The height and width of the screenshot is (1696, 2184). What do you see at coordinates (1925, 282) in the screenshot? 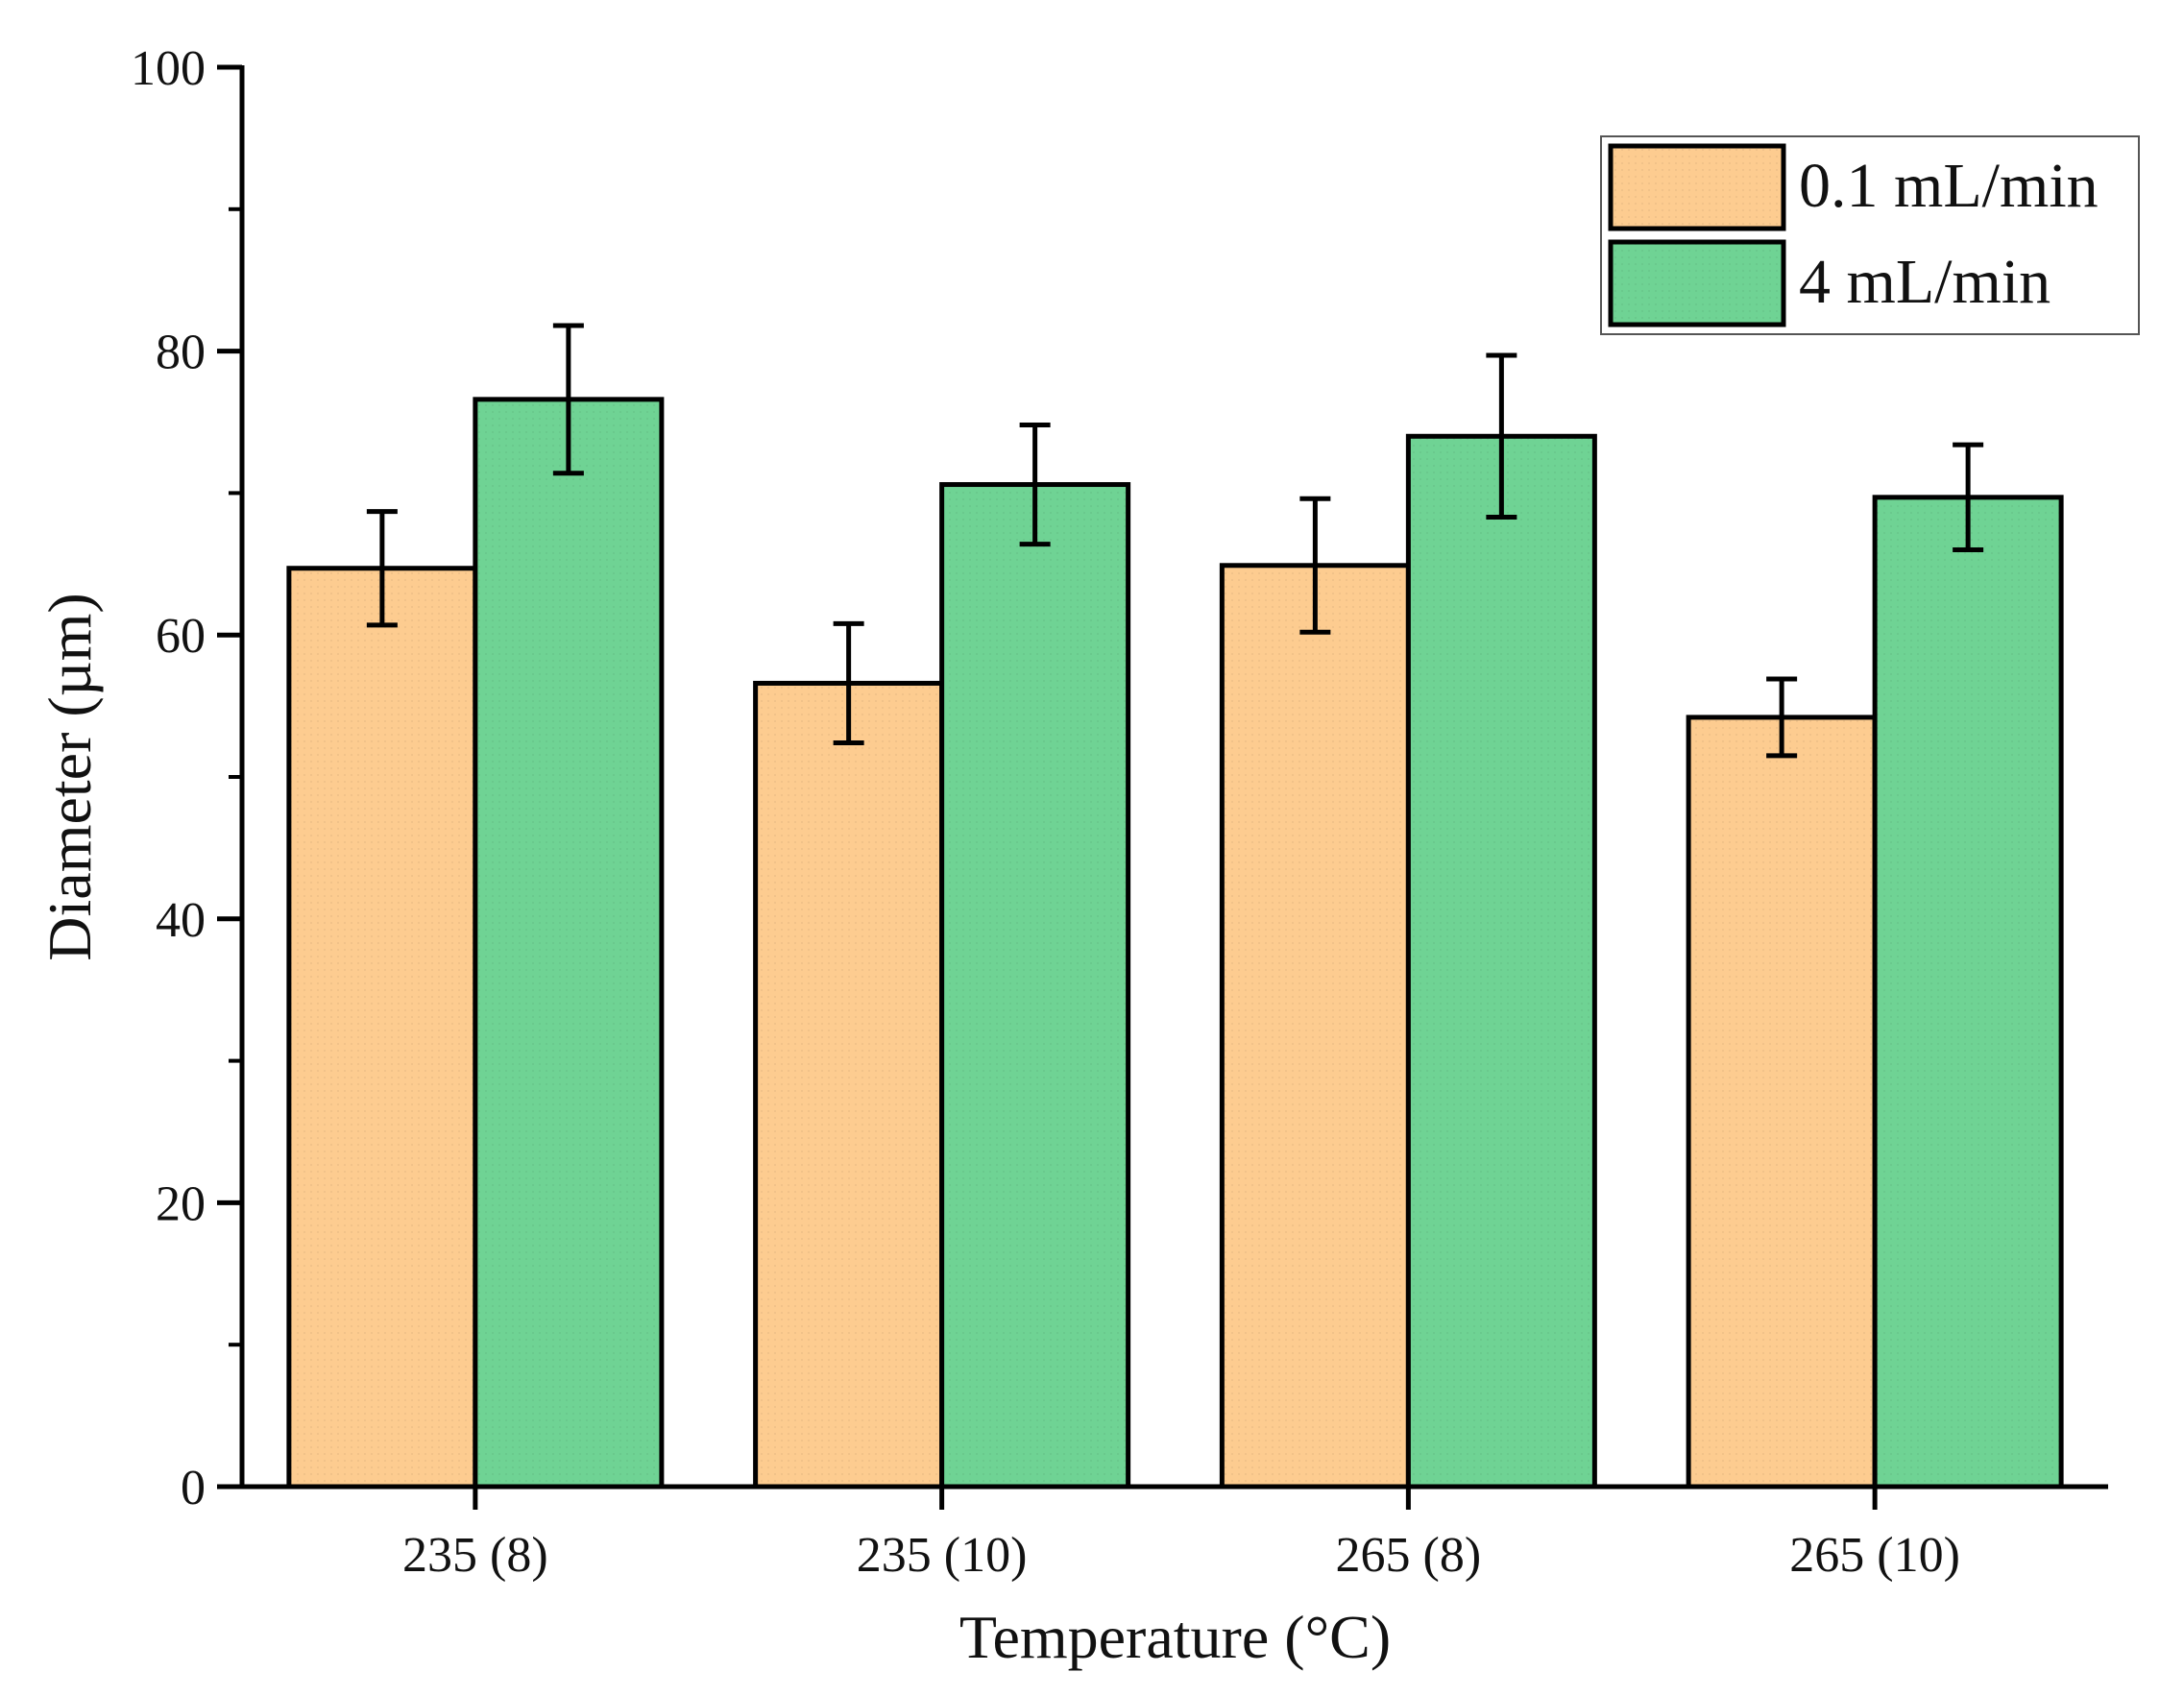
I see `legend-label: 4 mL/min` at bounding box center [1925, 282].